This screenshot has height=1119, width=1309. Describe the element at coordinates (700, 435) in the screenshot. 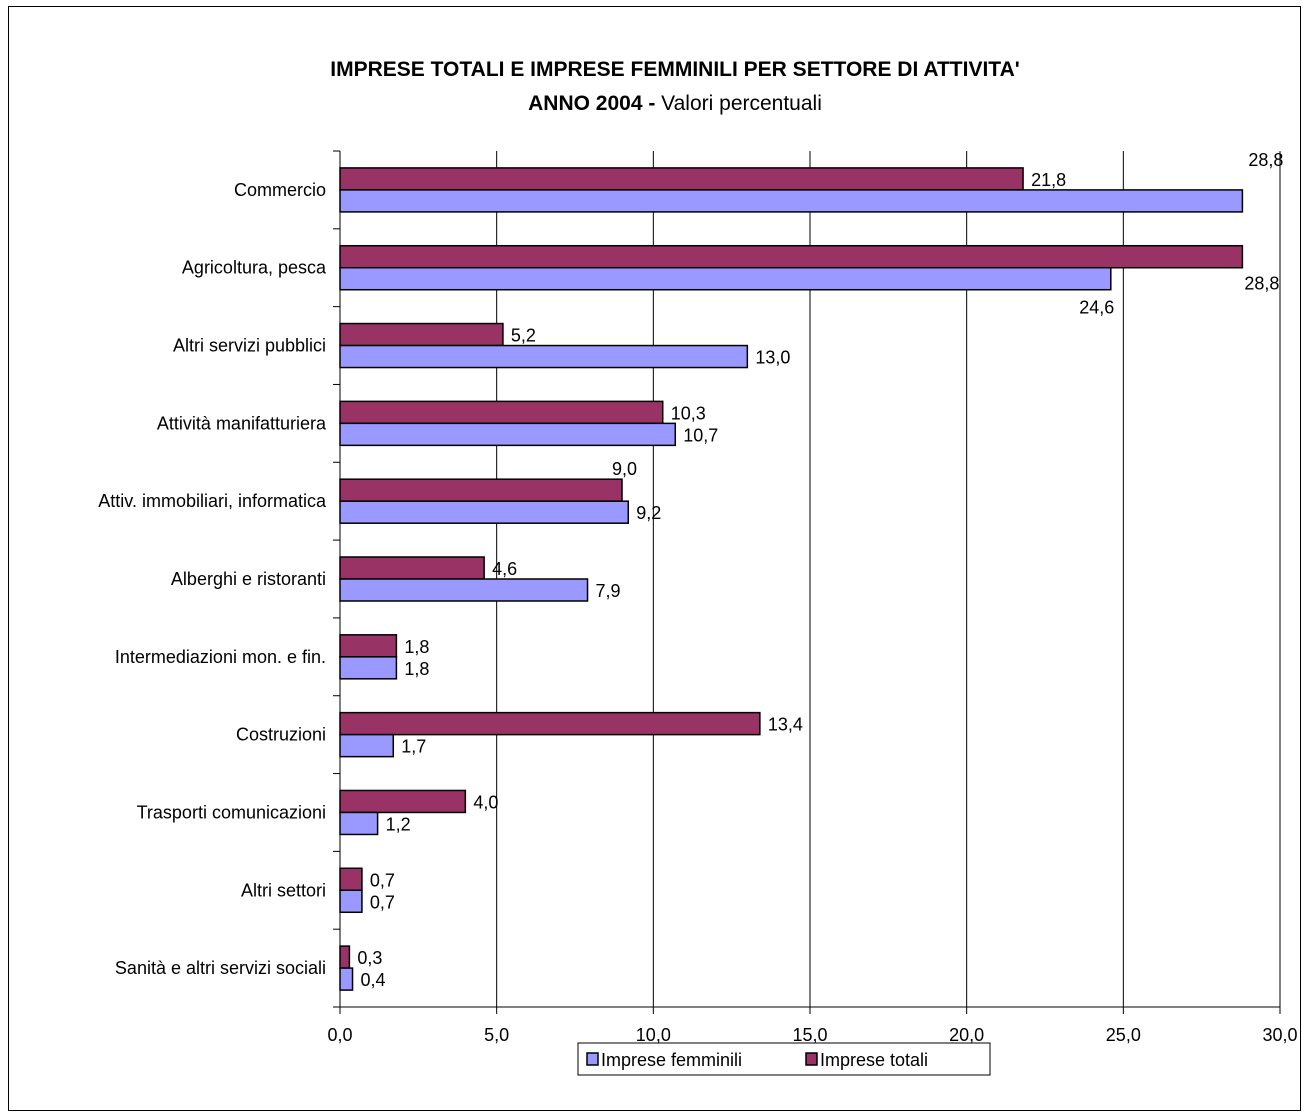

I see `data-label-imprese-femminili: 10,7` at that location.